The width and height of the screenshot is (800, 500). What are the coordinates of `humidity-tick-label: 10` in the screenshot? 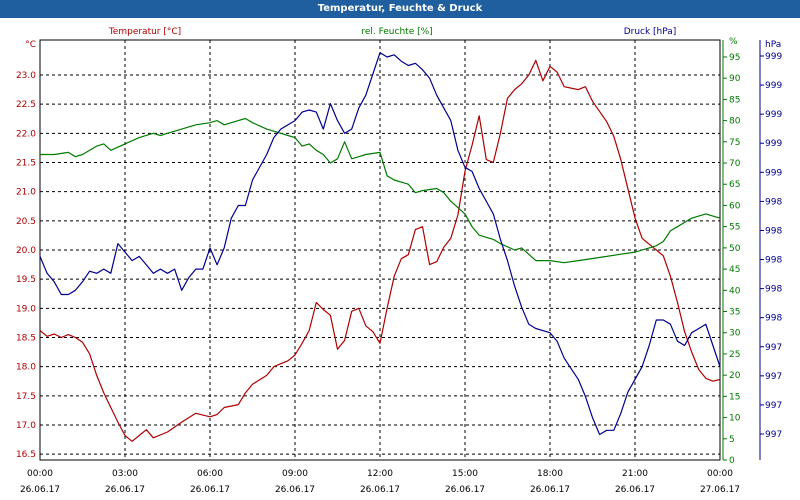 It's located at (735, 419).